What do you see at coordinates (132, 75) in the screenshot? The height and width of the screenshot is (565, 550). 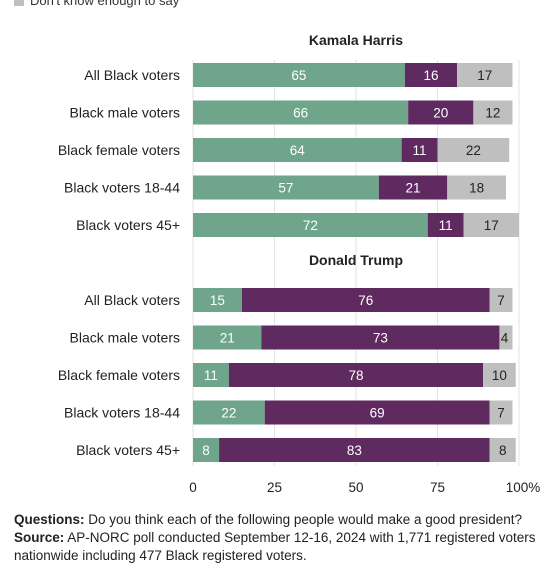 I see `category-label-kamala-harris-all-black-voters: All Black voters` at bounding box center [132, 75].